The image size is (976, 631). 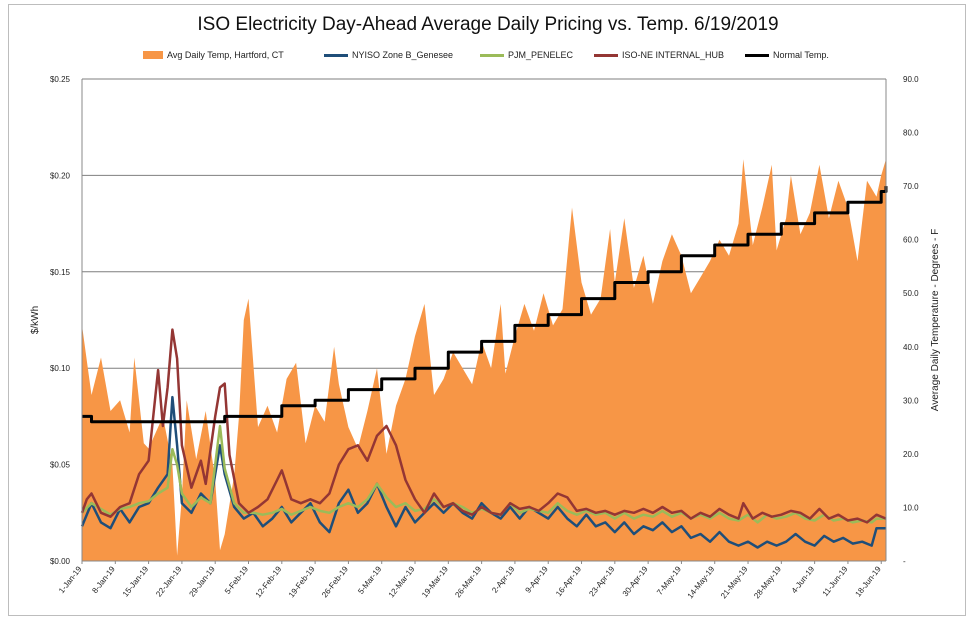 What do you see at coordinates (103, 579) in the screenshot?
I see `x-tick-label: 8-Jan-19` at bounding box center [103, 579].